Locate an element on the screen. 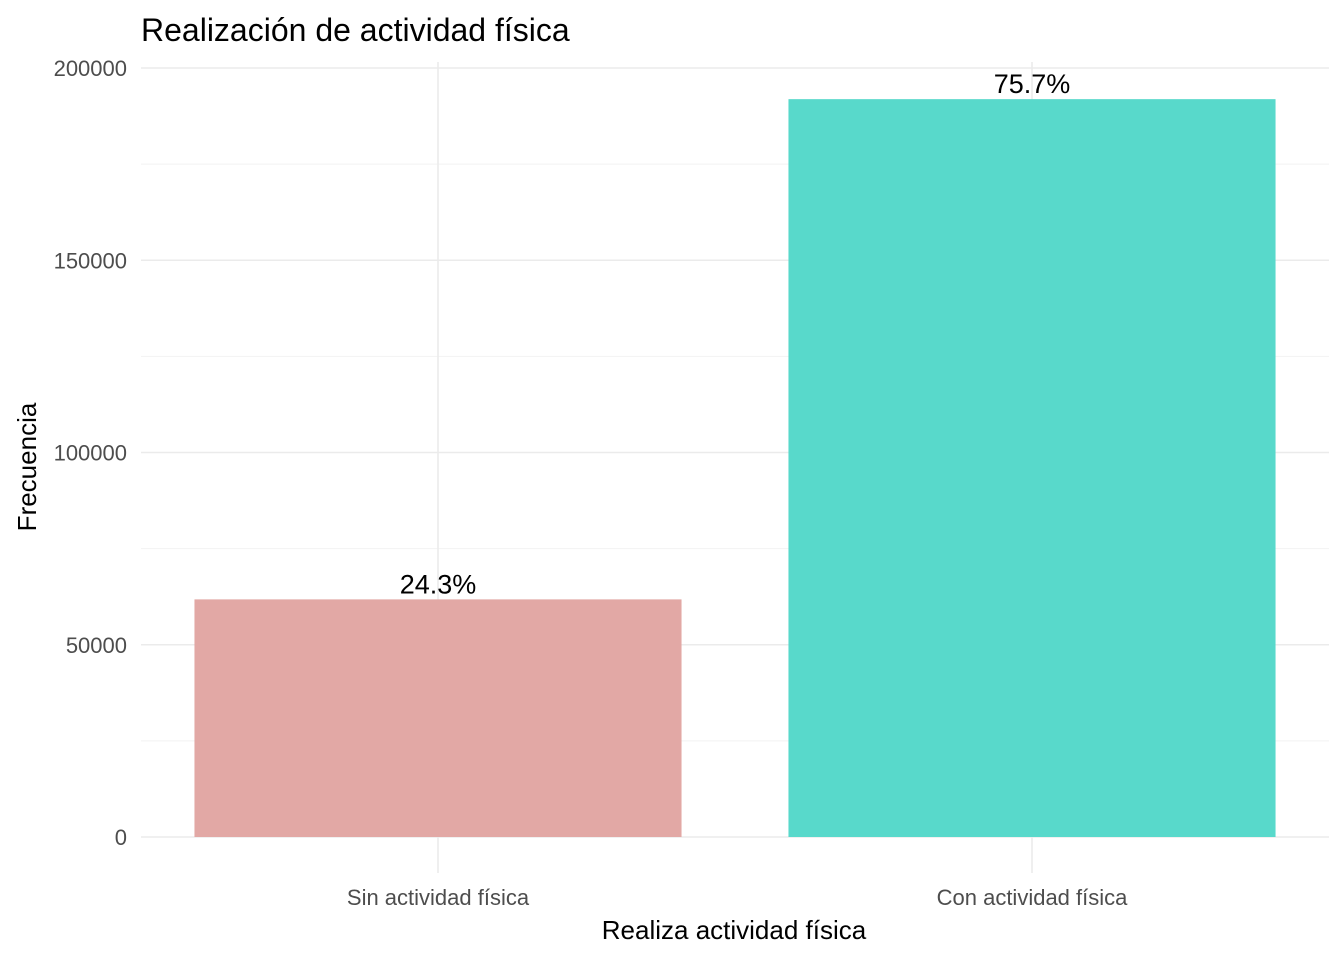 The image size is (1344, 960). x-axis-ticks: Sin actividad física Con actividad física is located at coordinates (737, 897).